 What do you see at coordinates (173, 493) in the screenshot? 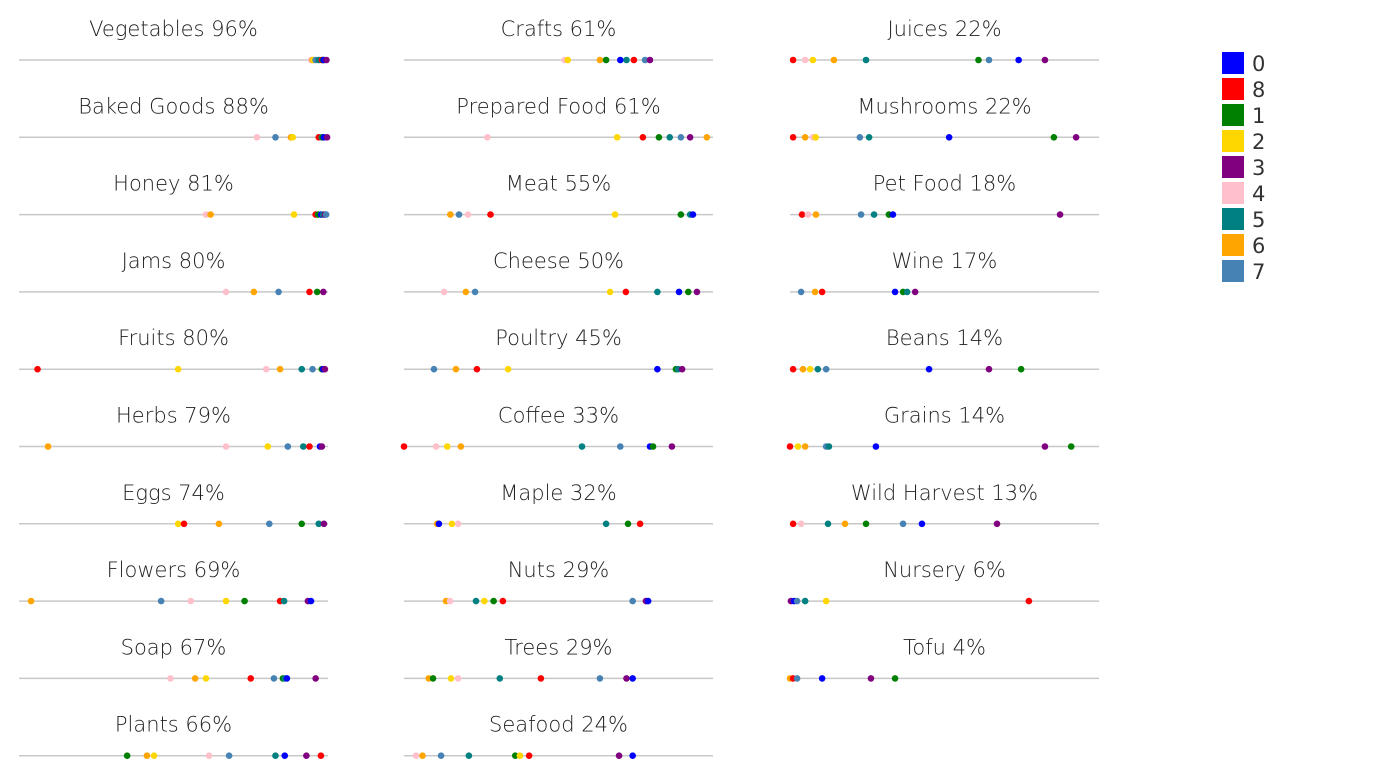
I see `panel-title: Eggs 74%` at bounding box center [173, 493].